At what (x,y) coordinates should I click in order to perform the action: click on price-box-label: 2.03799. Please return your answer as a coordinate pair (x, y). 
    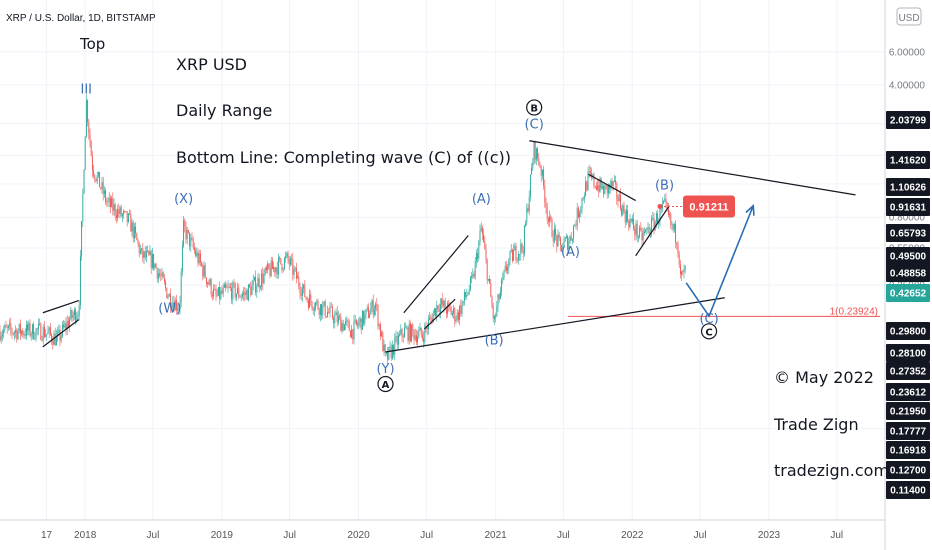
    Looking at the image, I should click on (908, 121).